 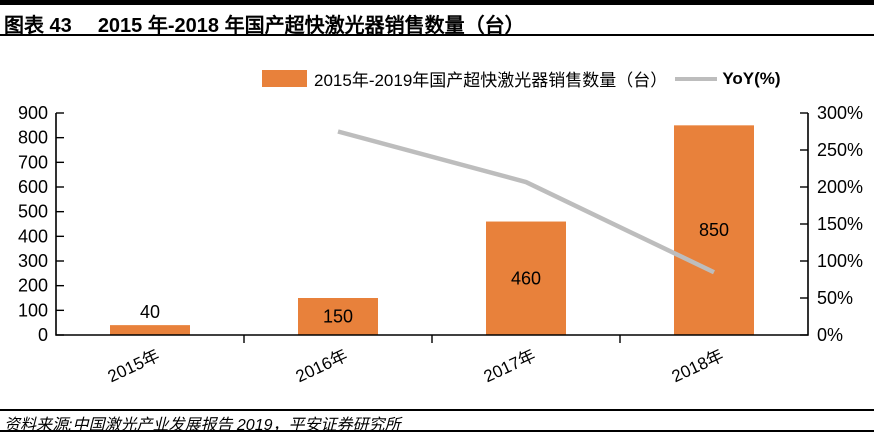 I want to click on right-axis-tick-label: 300%, so click(x=840, y=113).